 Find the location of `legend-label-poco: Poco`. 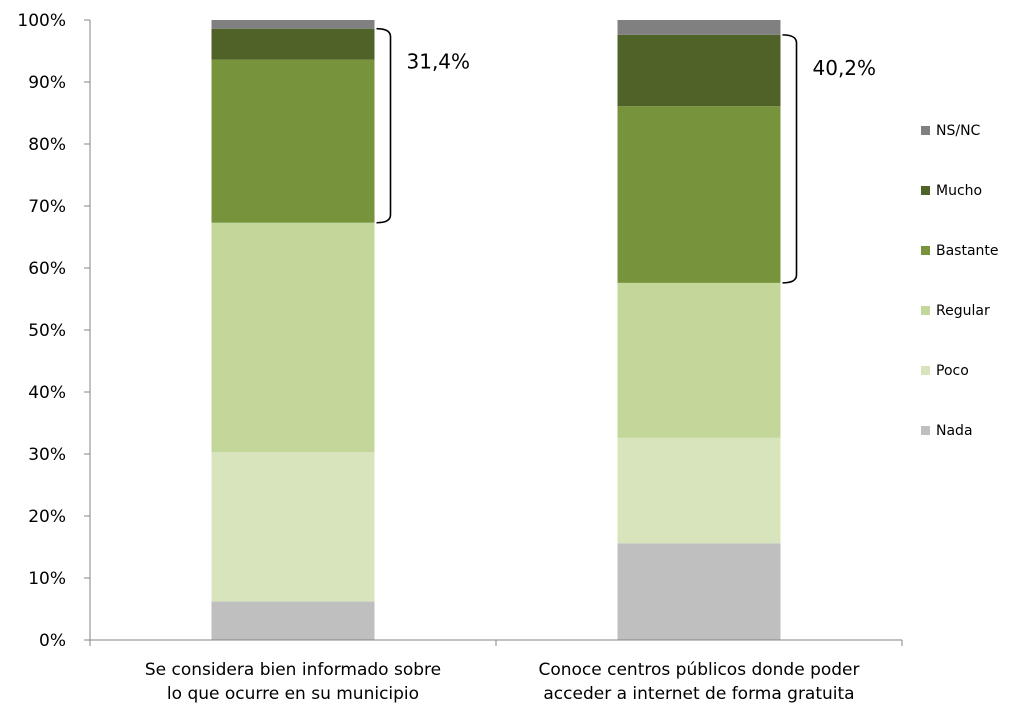

legend-label-poco: Poco is located at coordinates (952, 371).